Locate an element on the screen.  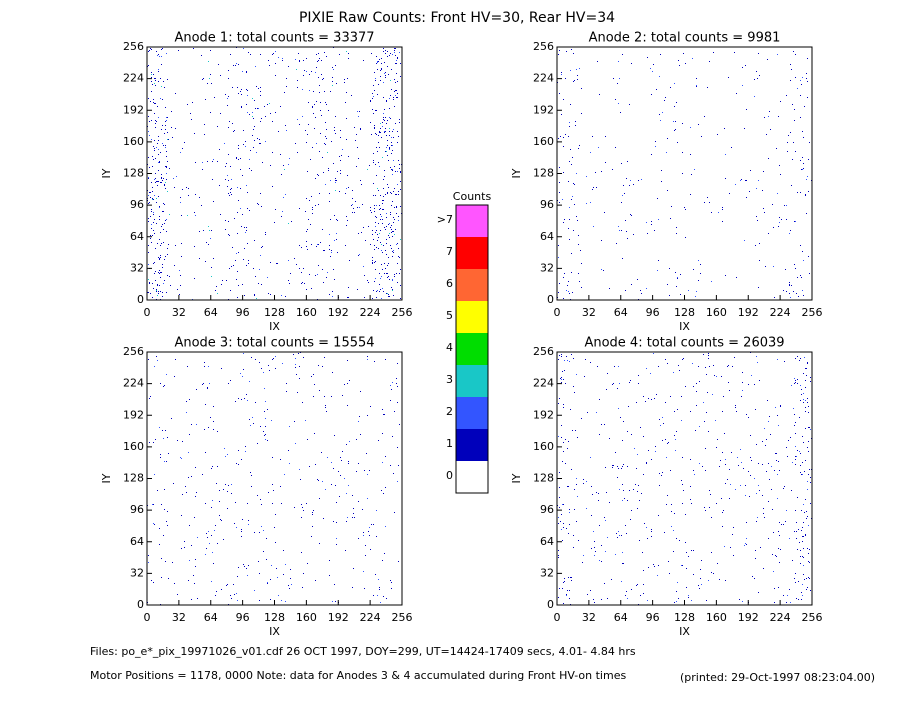
colorbar-label: 2 is located at coordinates (449, 411).